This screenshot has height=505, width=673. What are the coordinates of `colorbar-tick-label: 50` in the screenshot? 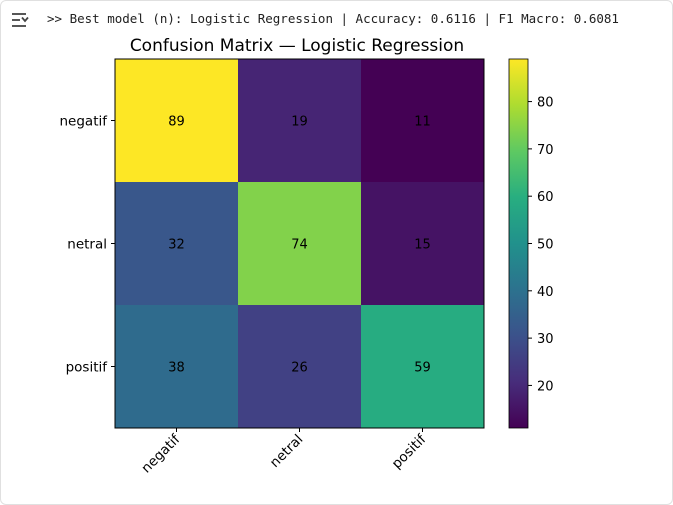 It's located at (545, 245).